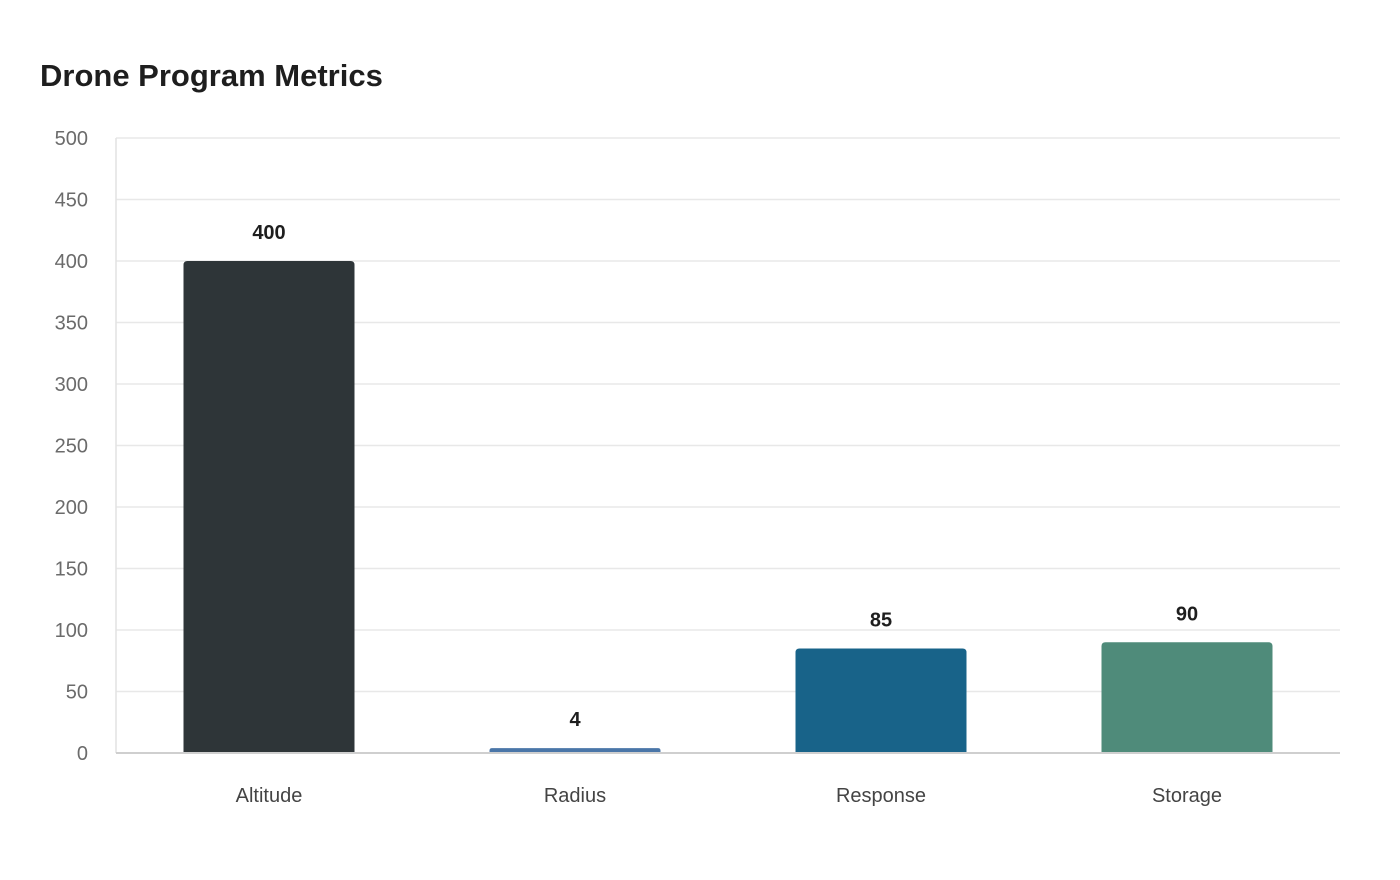 The height and width of the screenshot is (880, 1400). What do you see at coordinates (269, 796) in the screenshot?
I see `x-tick-label: Altitude` at bounding box center [269, 796].